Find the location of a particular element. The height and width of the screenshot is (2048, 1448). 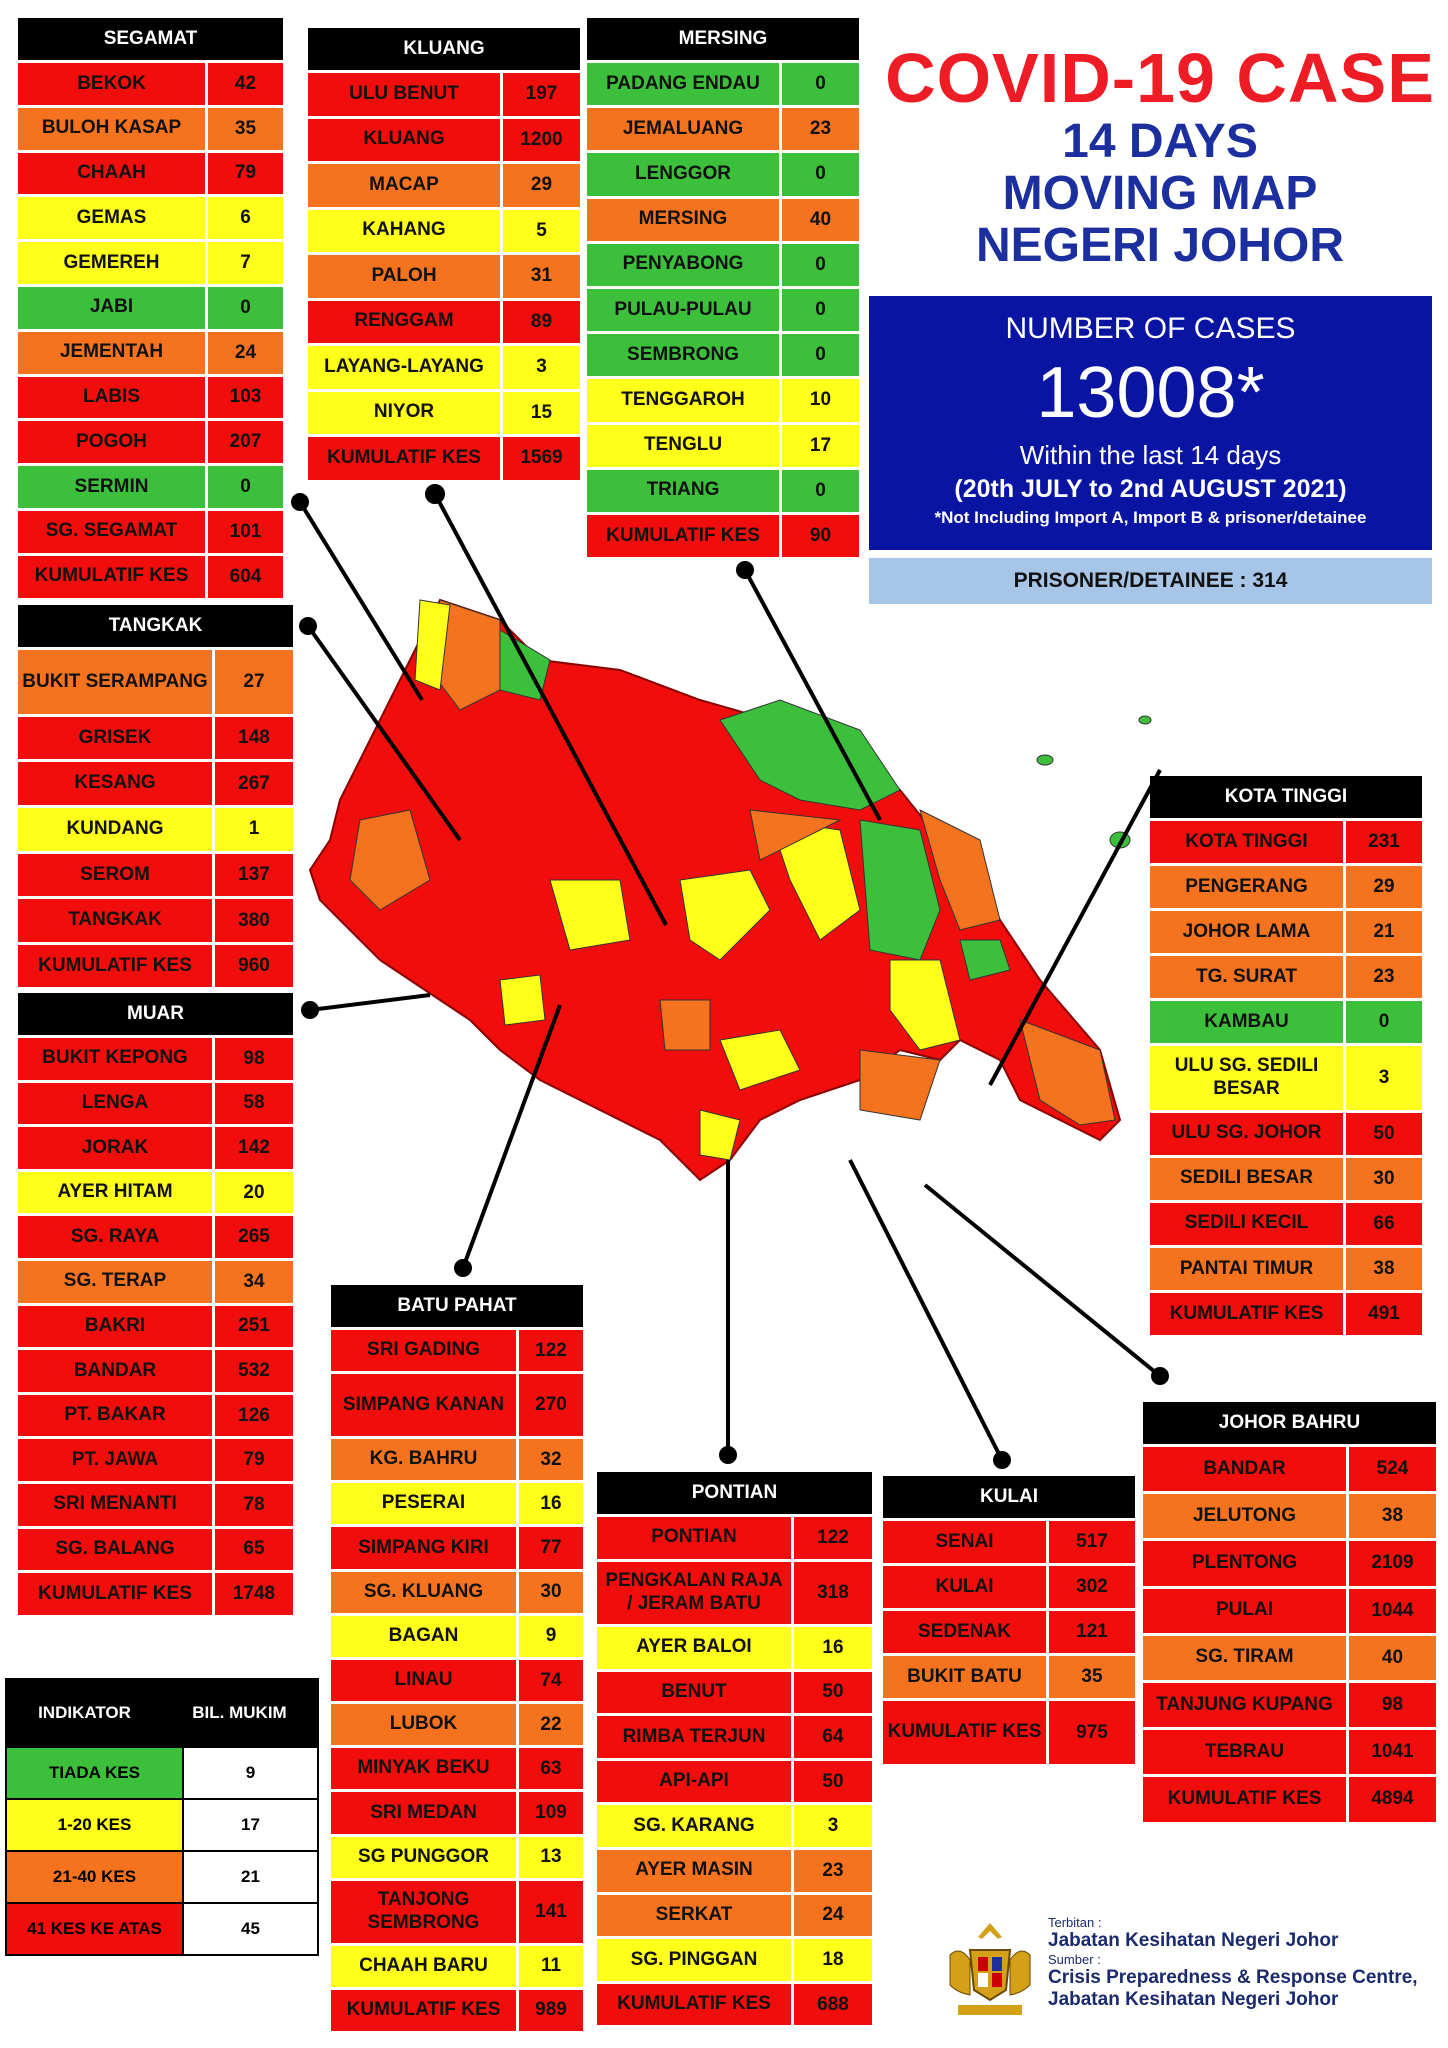

mukim-name: PULAI is located at coordinates (1244, 1610).